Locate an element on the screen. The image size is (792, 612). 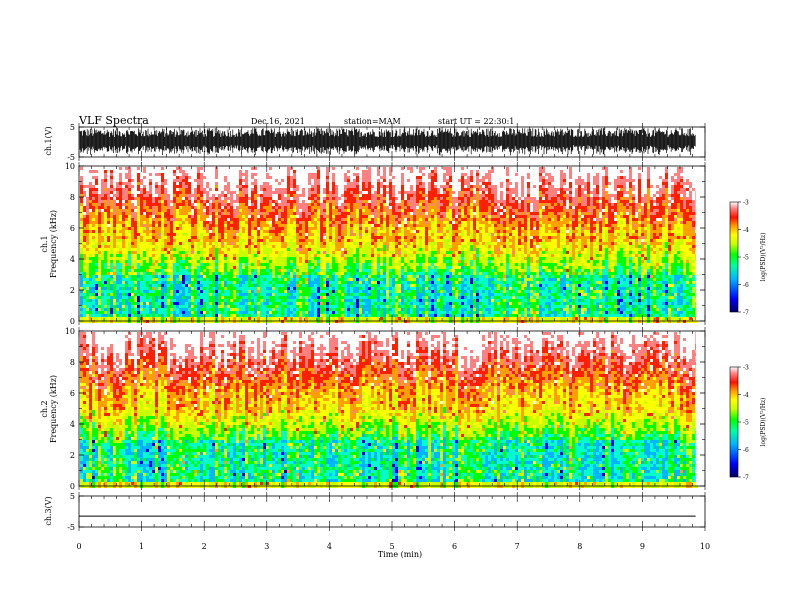
x-tick-label: 2 is located at coordinates (204, 546).